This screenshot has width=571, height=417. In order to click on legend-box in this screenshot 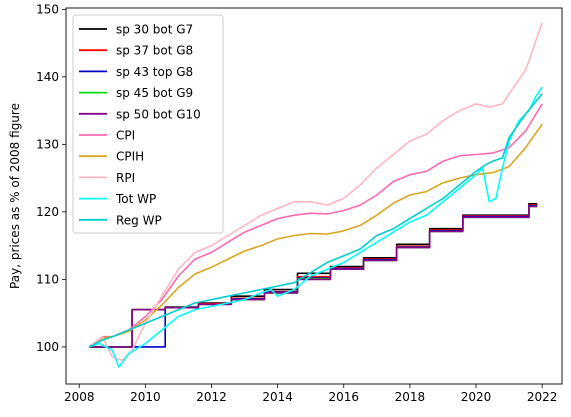, I will do `click(148, 124)`.